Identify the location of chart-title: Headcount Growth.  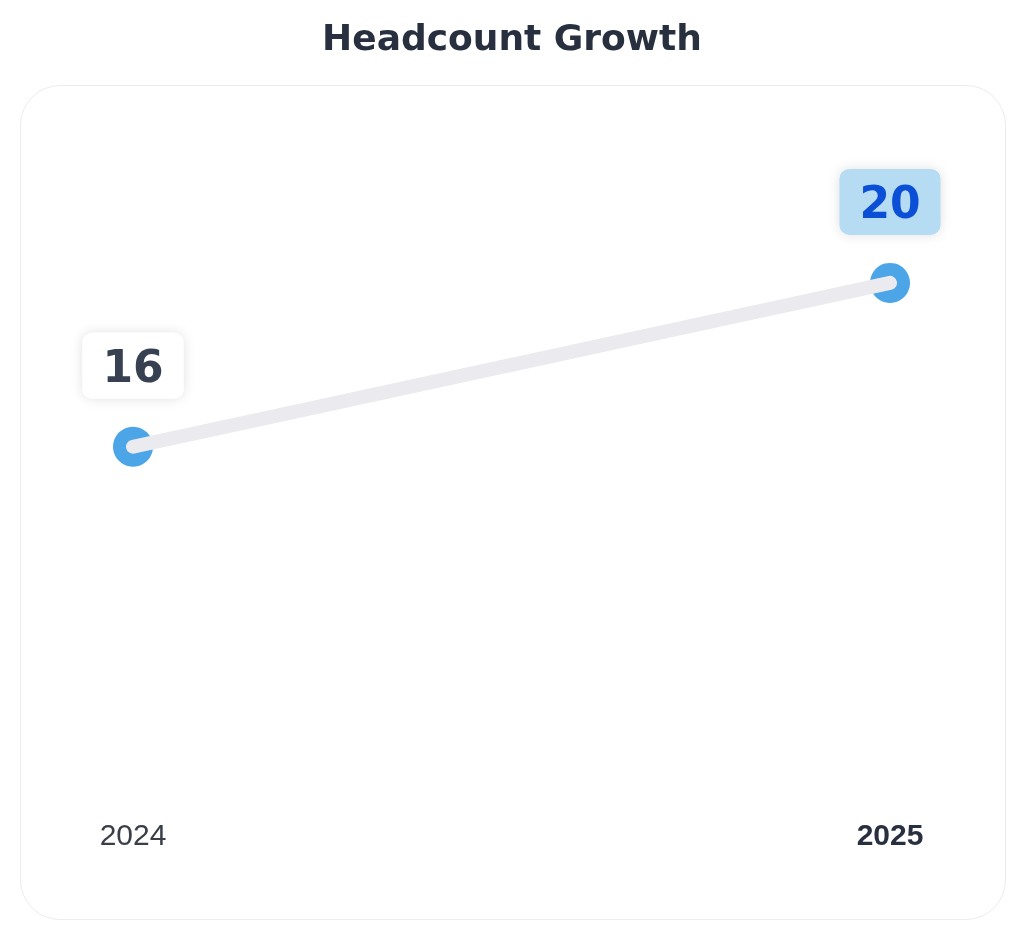
(512, 37).